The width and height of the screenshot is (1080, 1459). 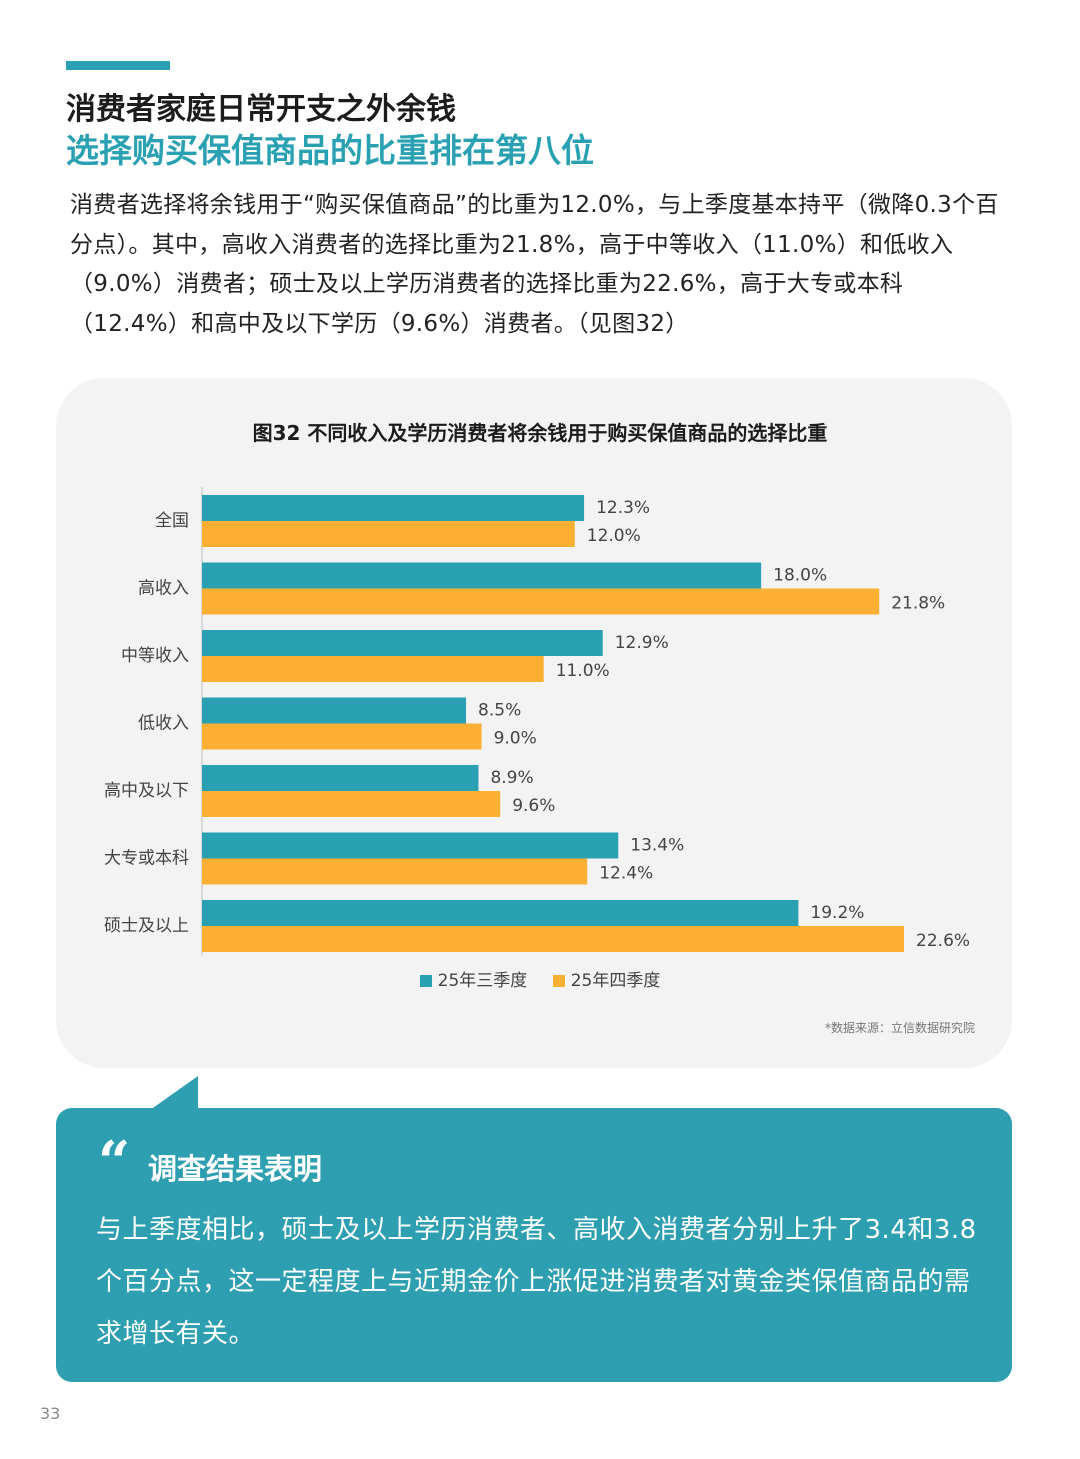 I want to click on data-label: 18.0%, so click(x=800, y=576).